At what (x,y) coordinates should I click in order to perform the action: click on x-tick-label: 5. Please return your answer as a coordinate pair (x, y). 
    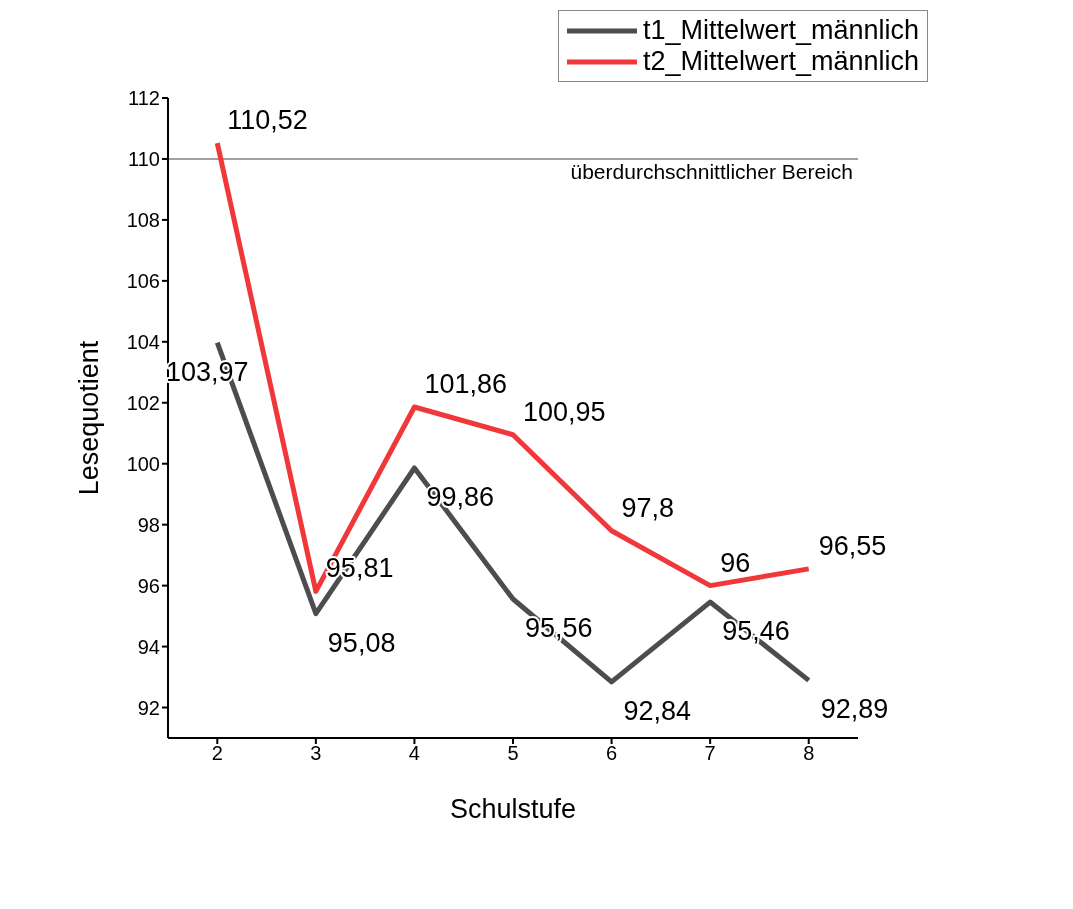
    Looking at the image, I should click on (513, 753).